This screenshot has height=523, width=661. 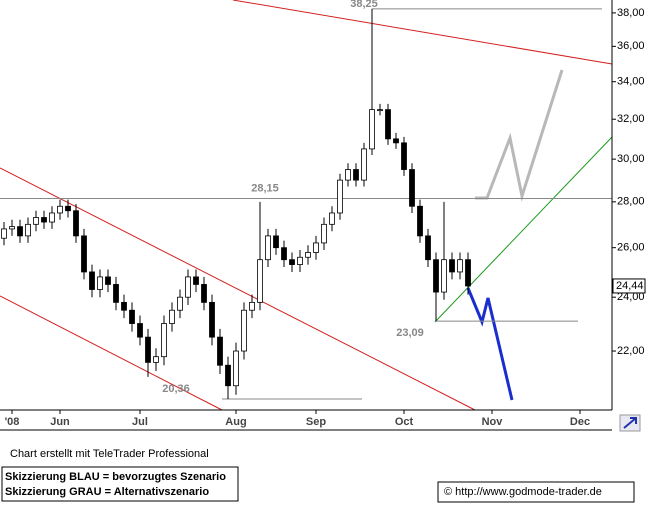 I want to click on note: Skizzierung GRAU = Alternativszenario, so click(x=107, y=492).